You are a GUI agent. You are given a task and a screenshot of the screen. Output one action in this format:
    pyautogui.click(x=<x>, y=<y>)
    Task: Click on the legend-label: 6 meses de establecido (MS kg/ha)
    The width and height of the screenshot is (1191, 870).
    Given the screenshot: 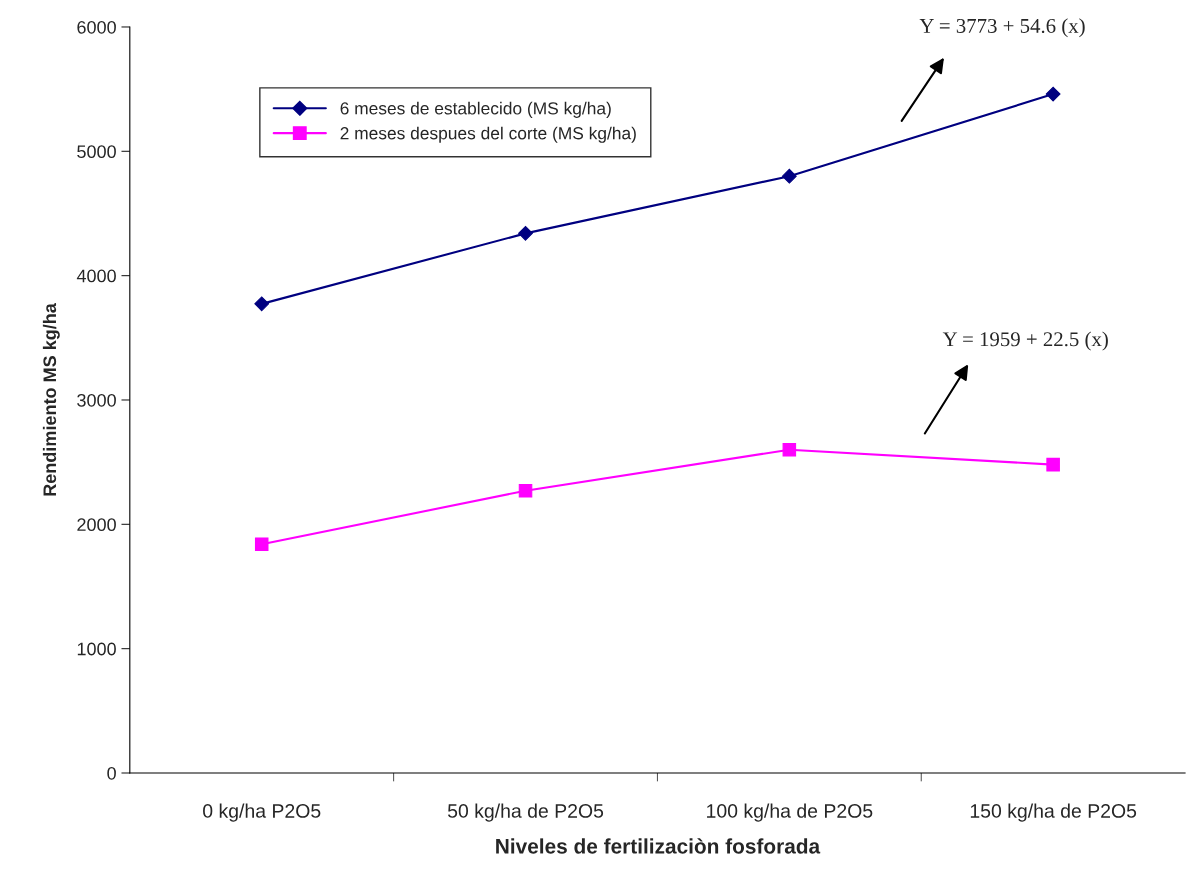 What is the action you would take?
    pyautogui.click(x=475, y=109)
    